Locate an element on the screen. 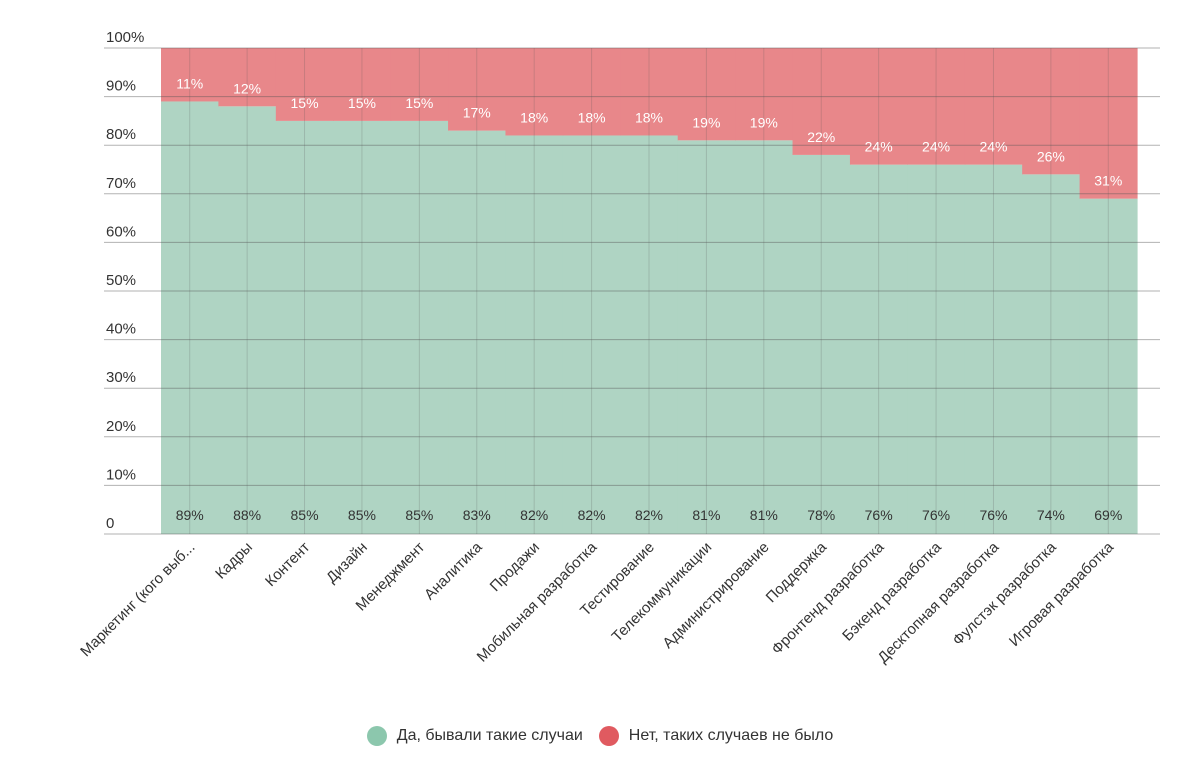 The width and height of the screenshot is (1200, 777). x-category-label-2: Контент is located at coordinates (287, 564).